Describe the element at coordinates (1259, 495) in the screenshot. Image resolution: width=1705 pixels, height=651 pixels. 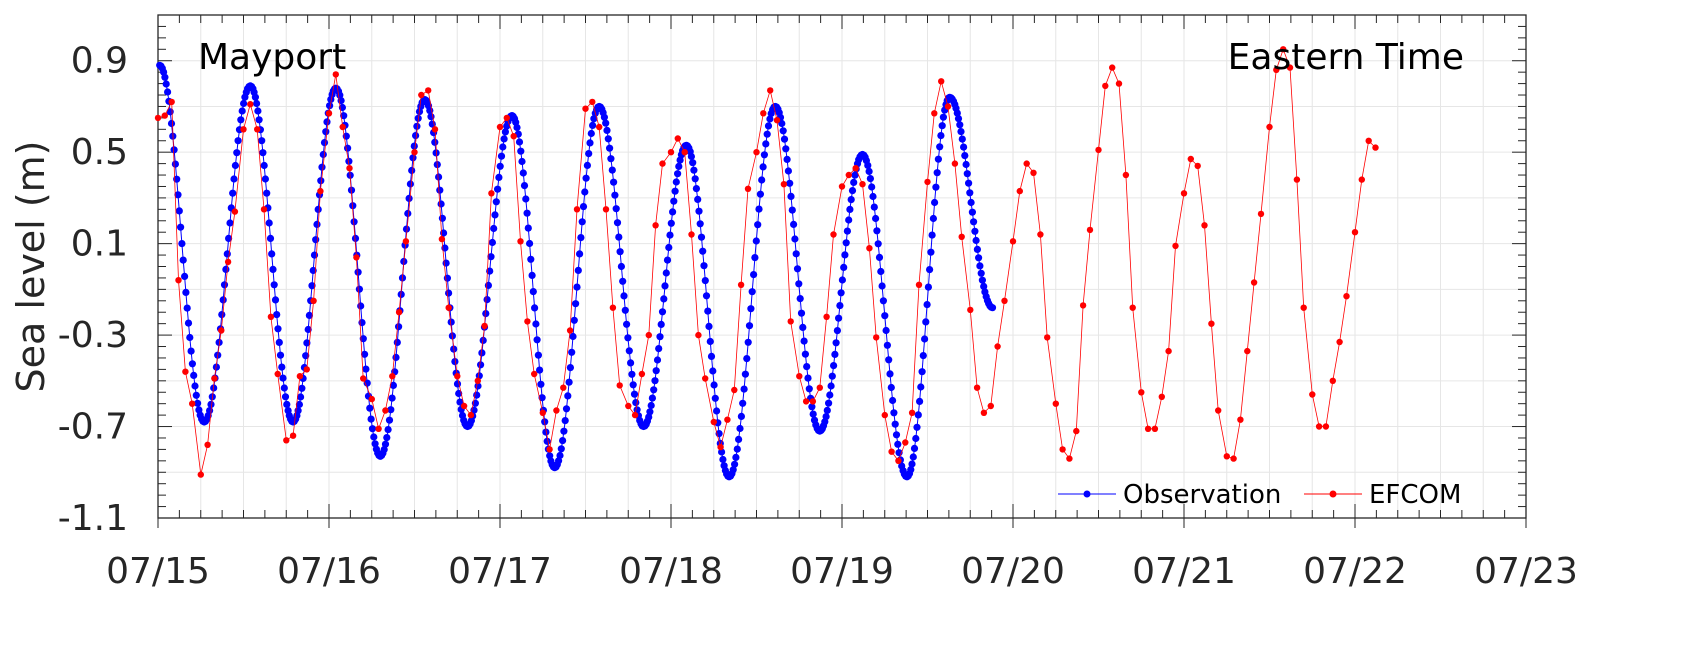
I see `legend: Observation EFCOM` at that location.